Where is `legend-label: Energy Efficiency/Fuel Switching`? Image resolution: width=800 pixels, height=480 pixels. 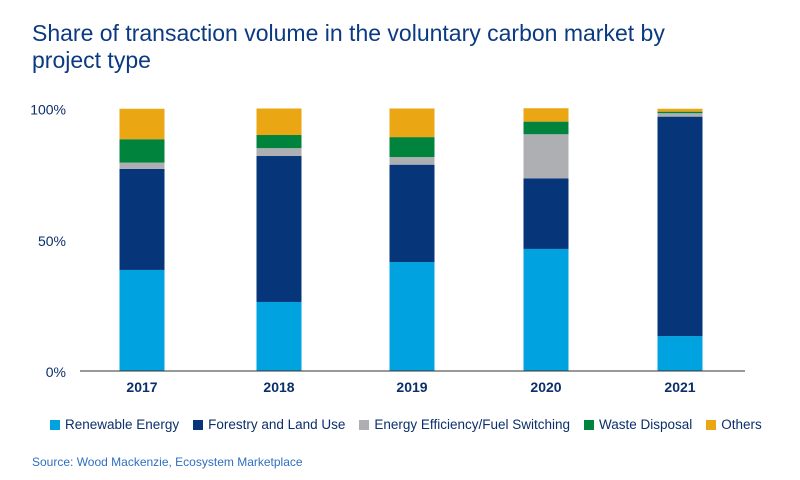
legend-label: Energy Efficiency/Fuel Switching is located at coordinates (472, 424).